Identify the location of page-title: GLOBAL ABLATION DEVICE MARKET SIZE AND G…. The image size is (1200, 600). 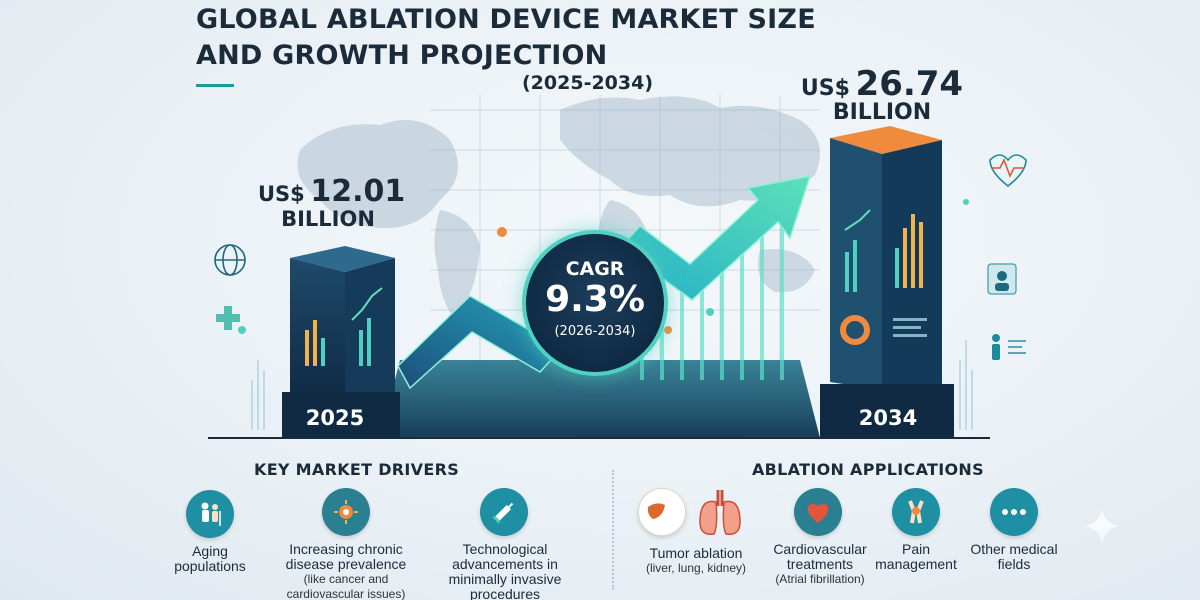
(506, 37).